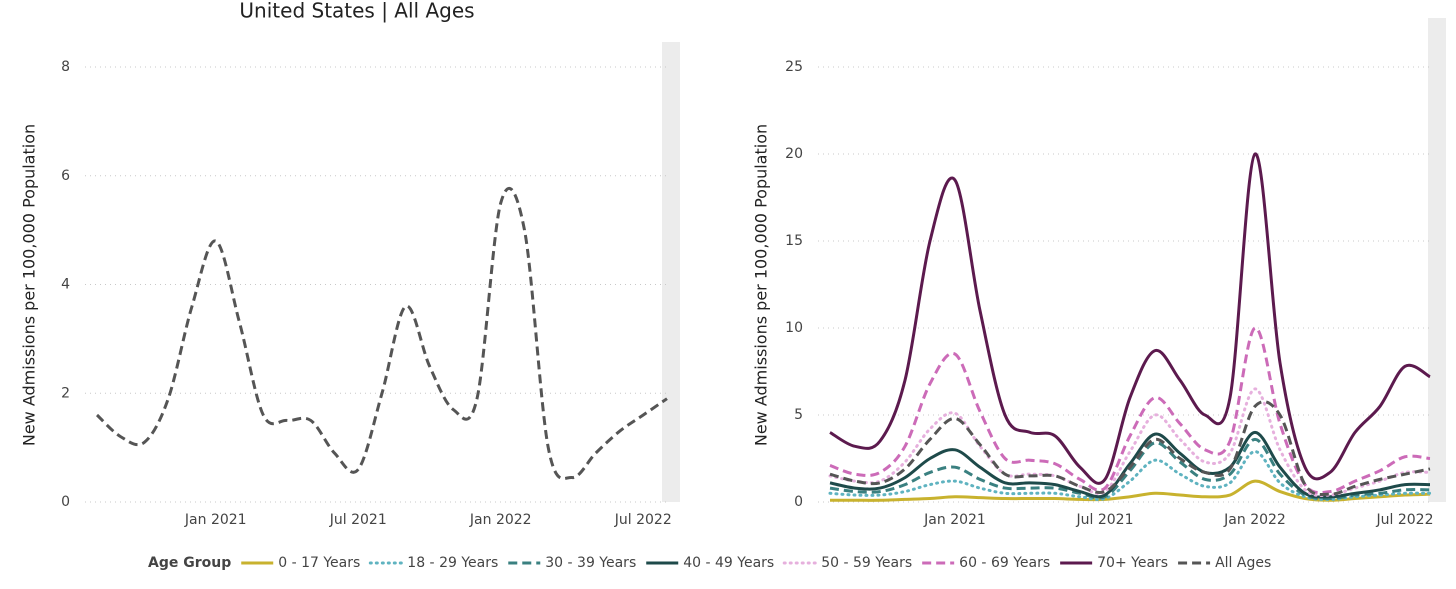  What do you see at coordinates (728, 563) in the screenshot?
I see `legend-label: 40 - 49 Years` at bounding box center [728, 563].